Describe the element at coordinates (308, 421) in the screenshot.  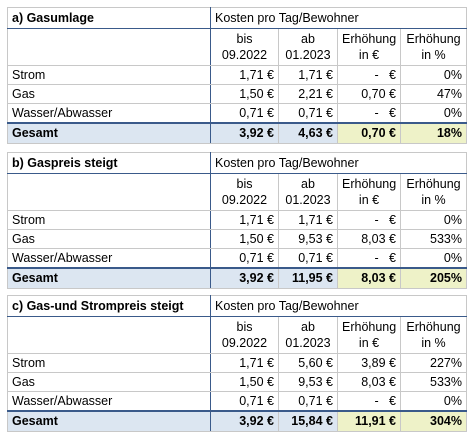
I see `total-cell: 15,84 €` at that location.